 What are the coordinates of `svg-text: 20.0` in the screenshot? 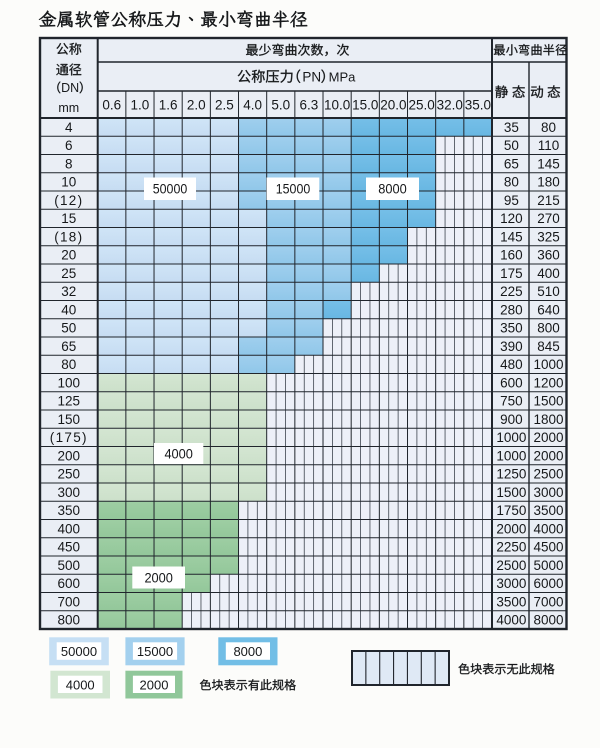 It's located at (393, 104).